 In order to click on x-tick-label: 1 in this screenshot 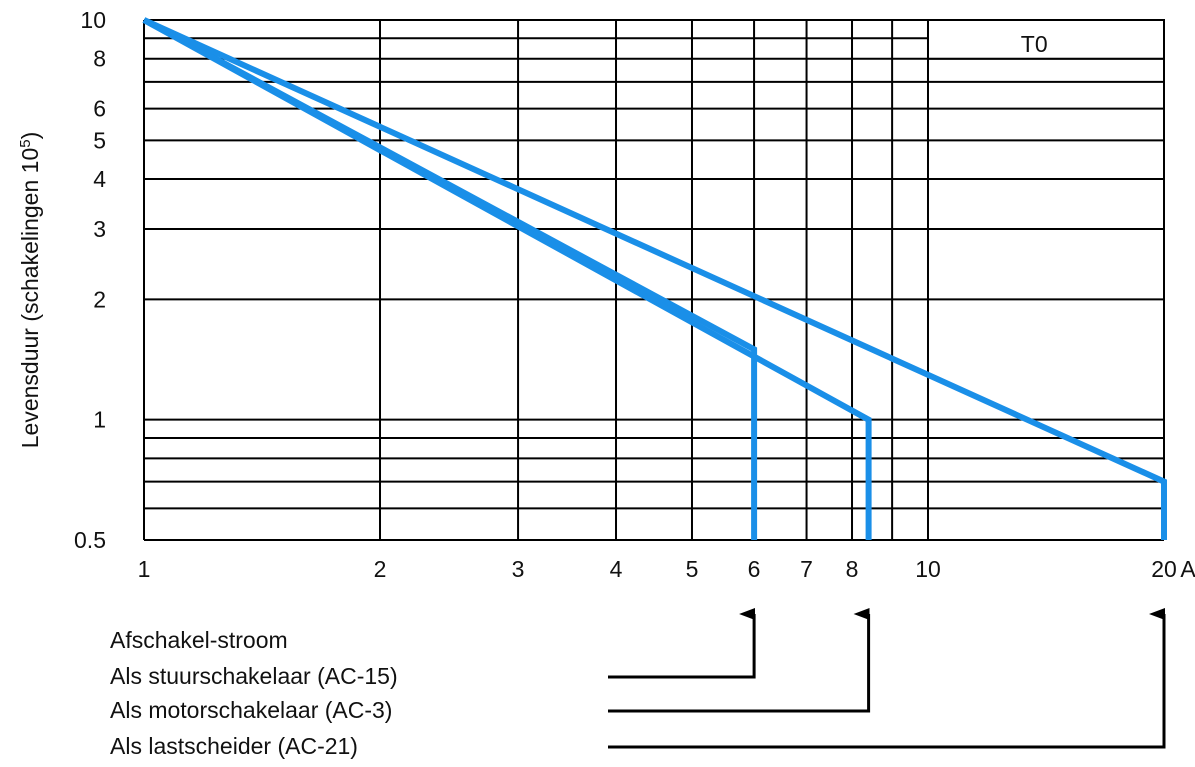, I will do `click(144, 569)`.